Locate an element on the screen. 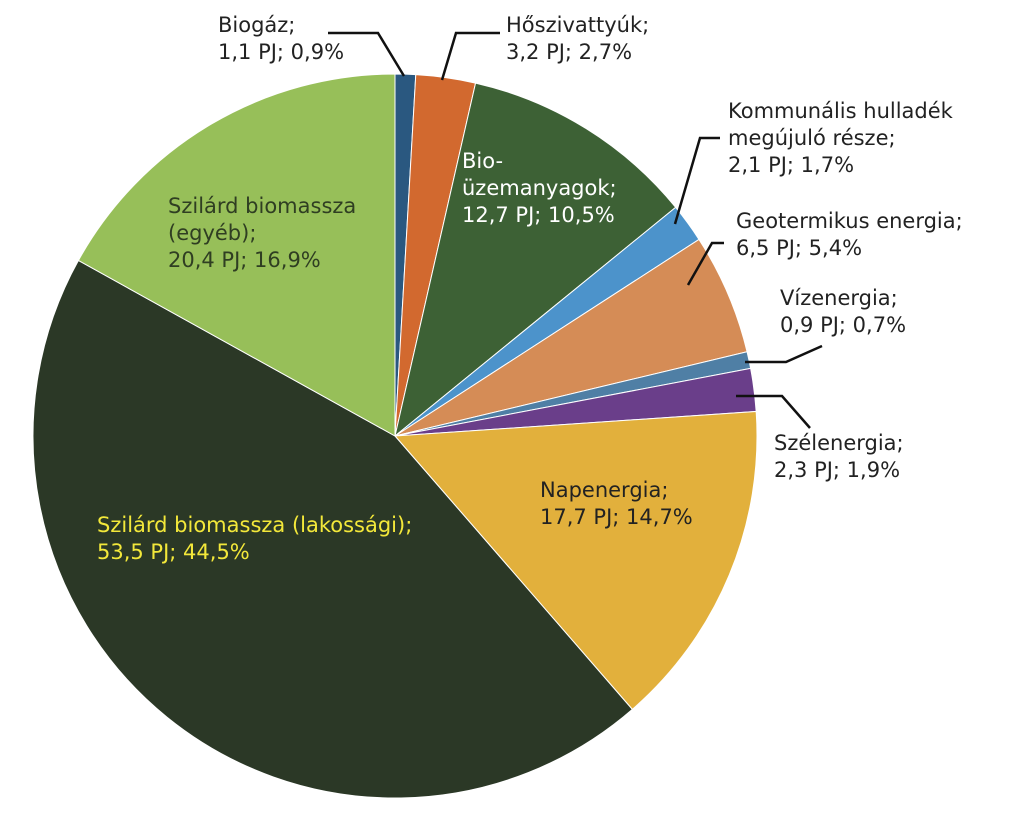 The height and width of the screenshot is (819, 1024). pie-slice-bio-uzemanyagok is located at coordinates (535, 260).